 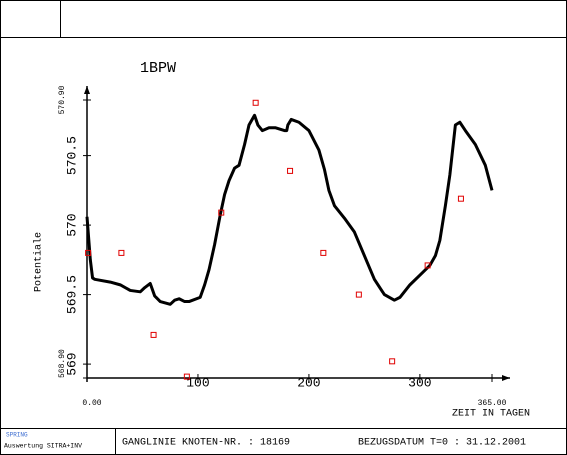 What do you see at coordinates (71, 294) in the screenshot?
I see `y-tick-label: 569.5` at bounding box center [71, 294].